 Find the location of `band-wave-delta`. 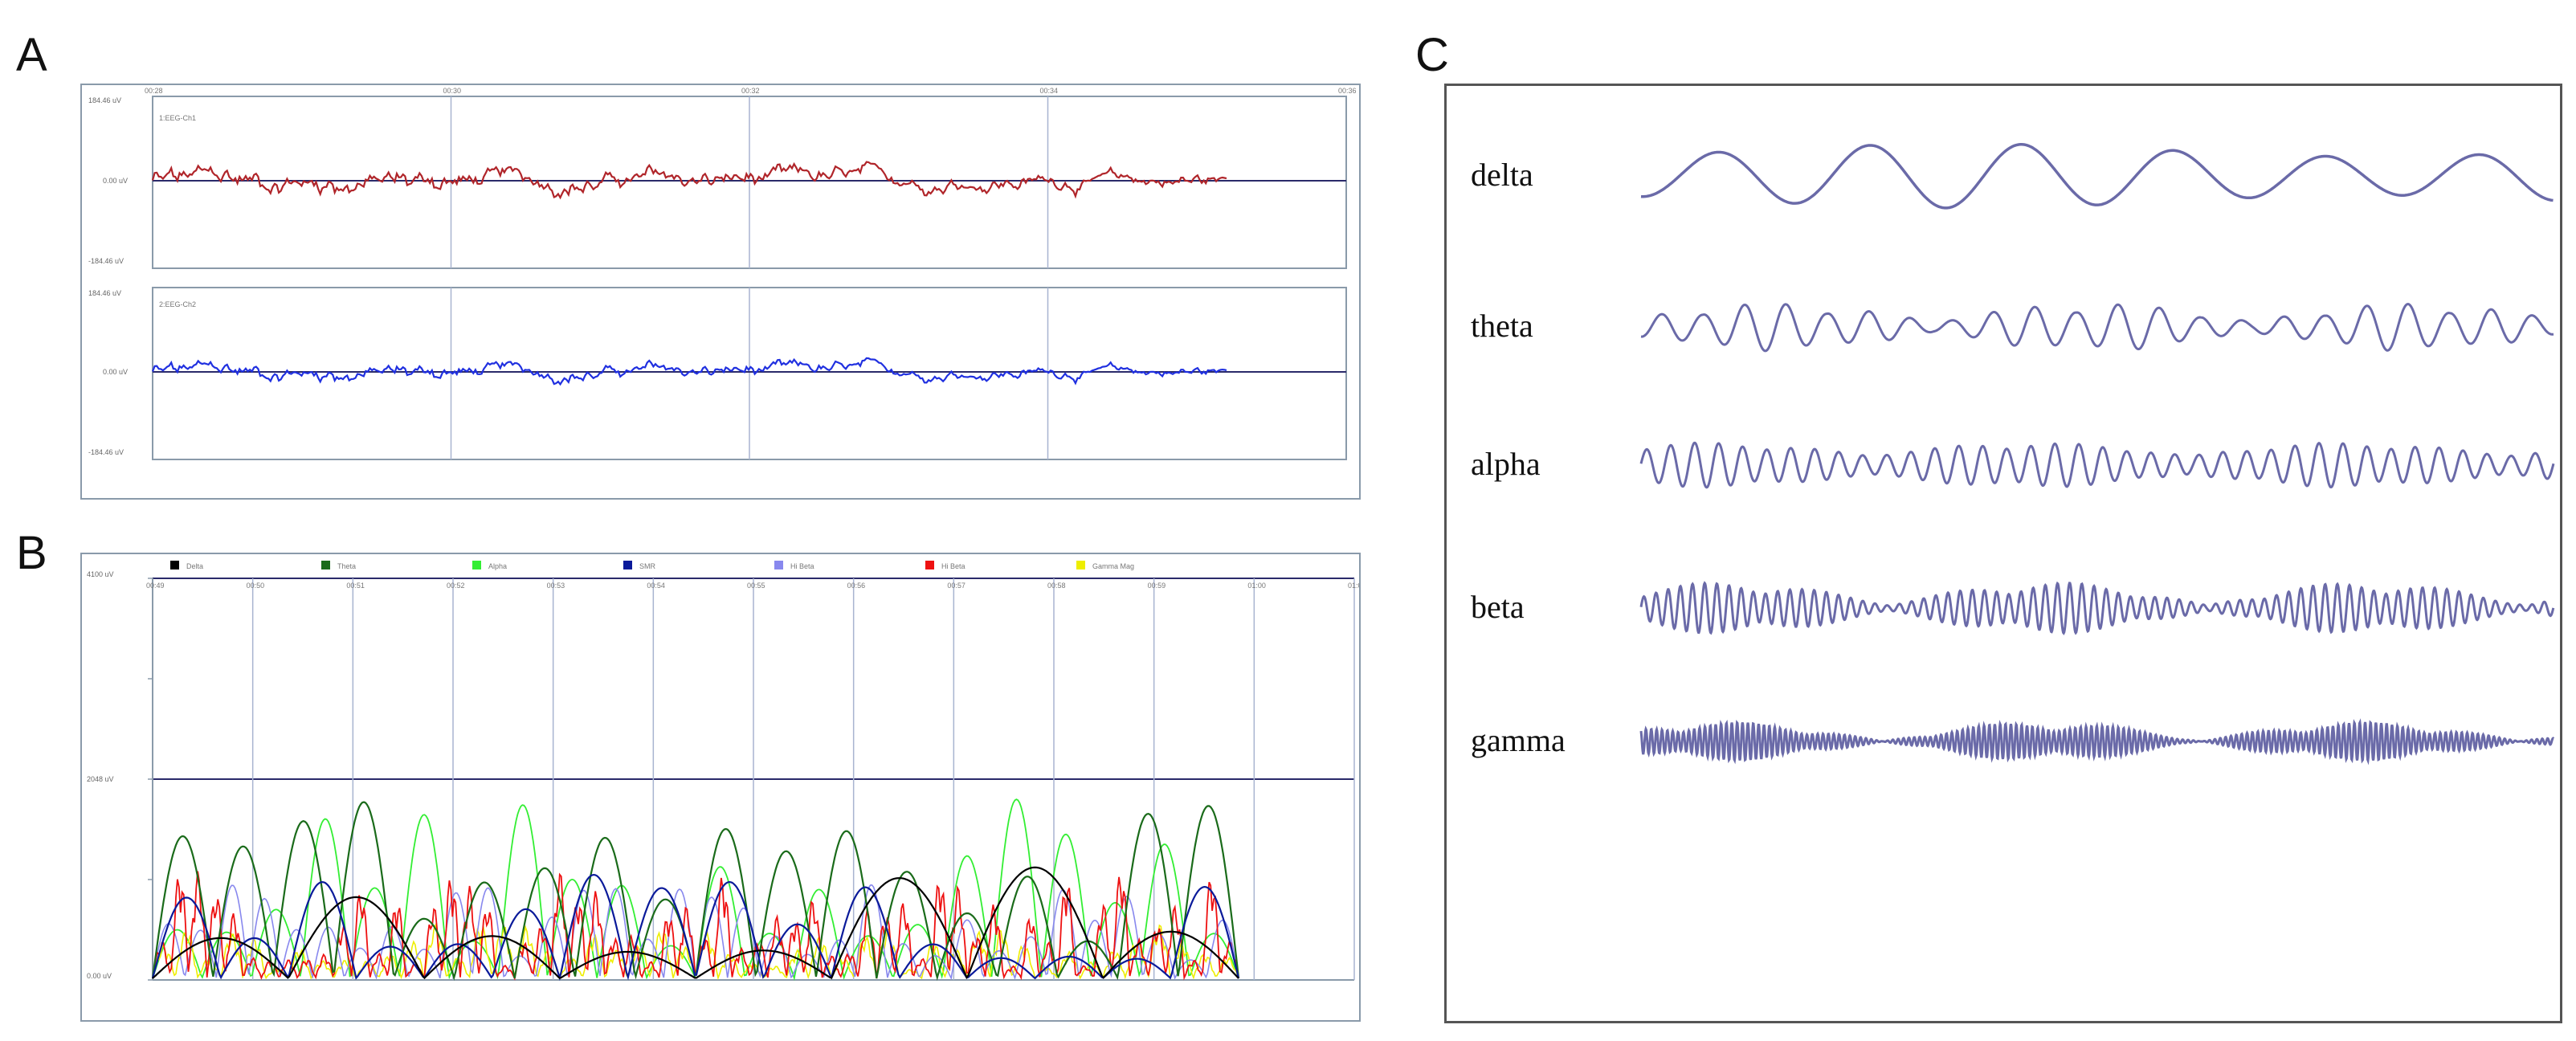

band-wave-delta is located at coordinates (2097, 176).